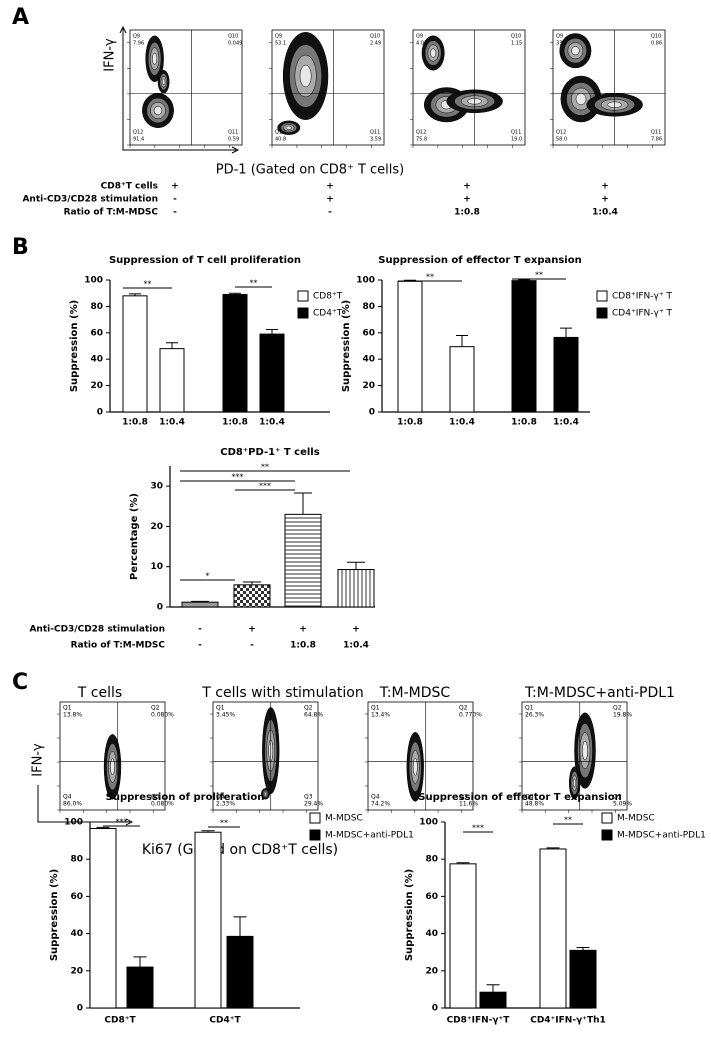 The height and width of the screenshot is (1057, 711). Describe the element at coordinates (415, 693) in the screenshot. I see `flow-plot-title: T:M-MDSC` at that location.